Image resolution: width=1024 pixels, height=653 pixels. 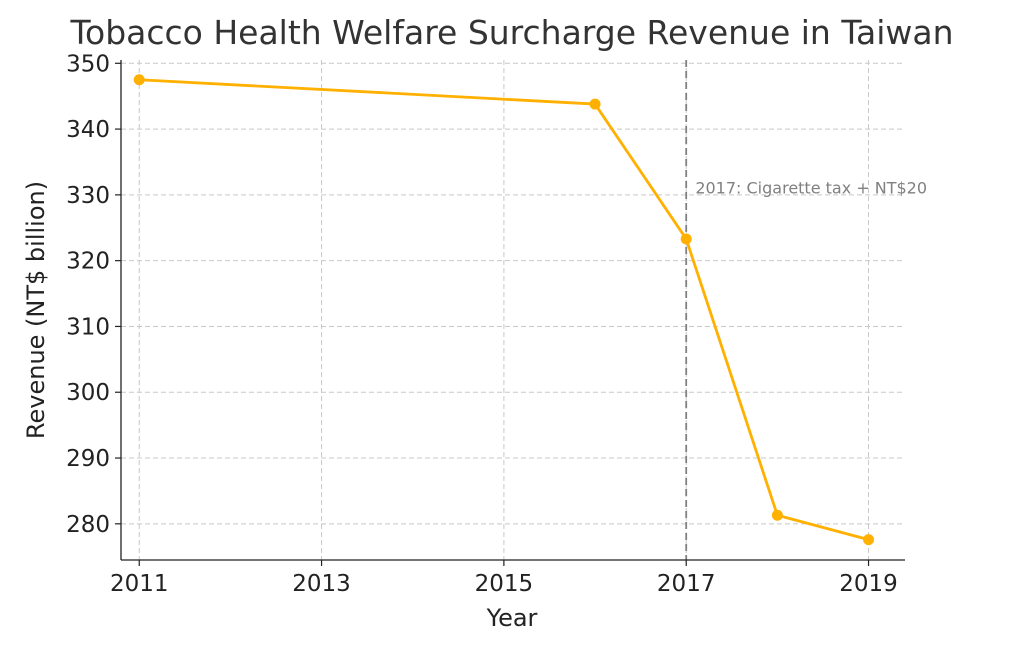 What do you see at coordinates (88, 196) in the screenshot?
I see `y-tick-label-330: 330` at bounding box center [88, 196].